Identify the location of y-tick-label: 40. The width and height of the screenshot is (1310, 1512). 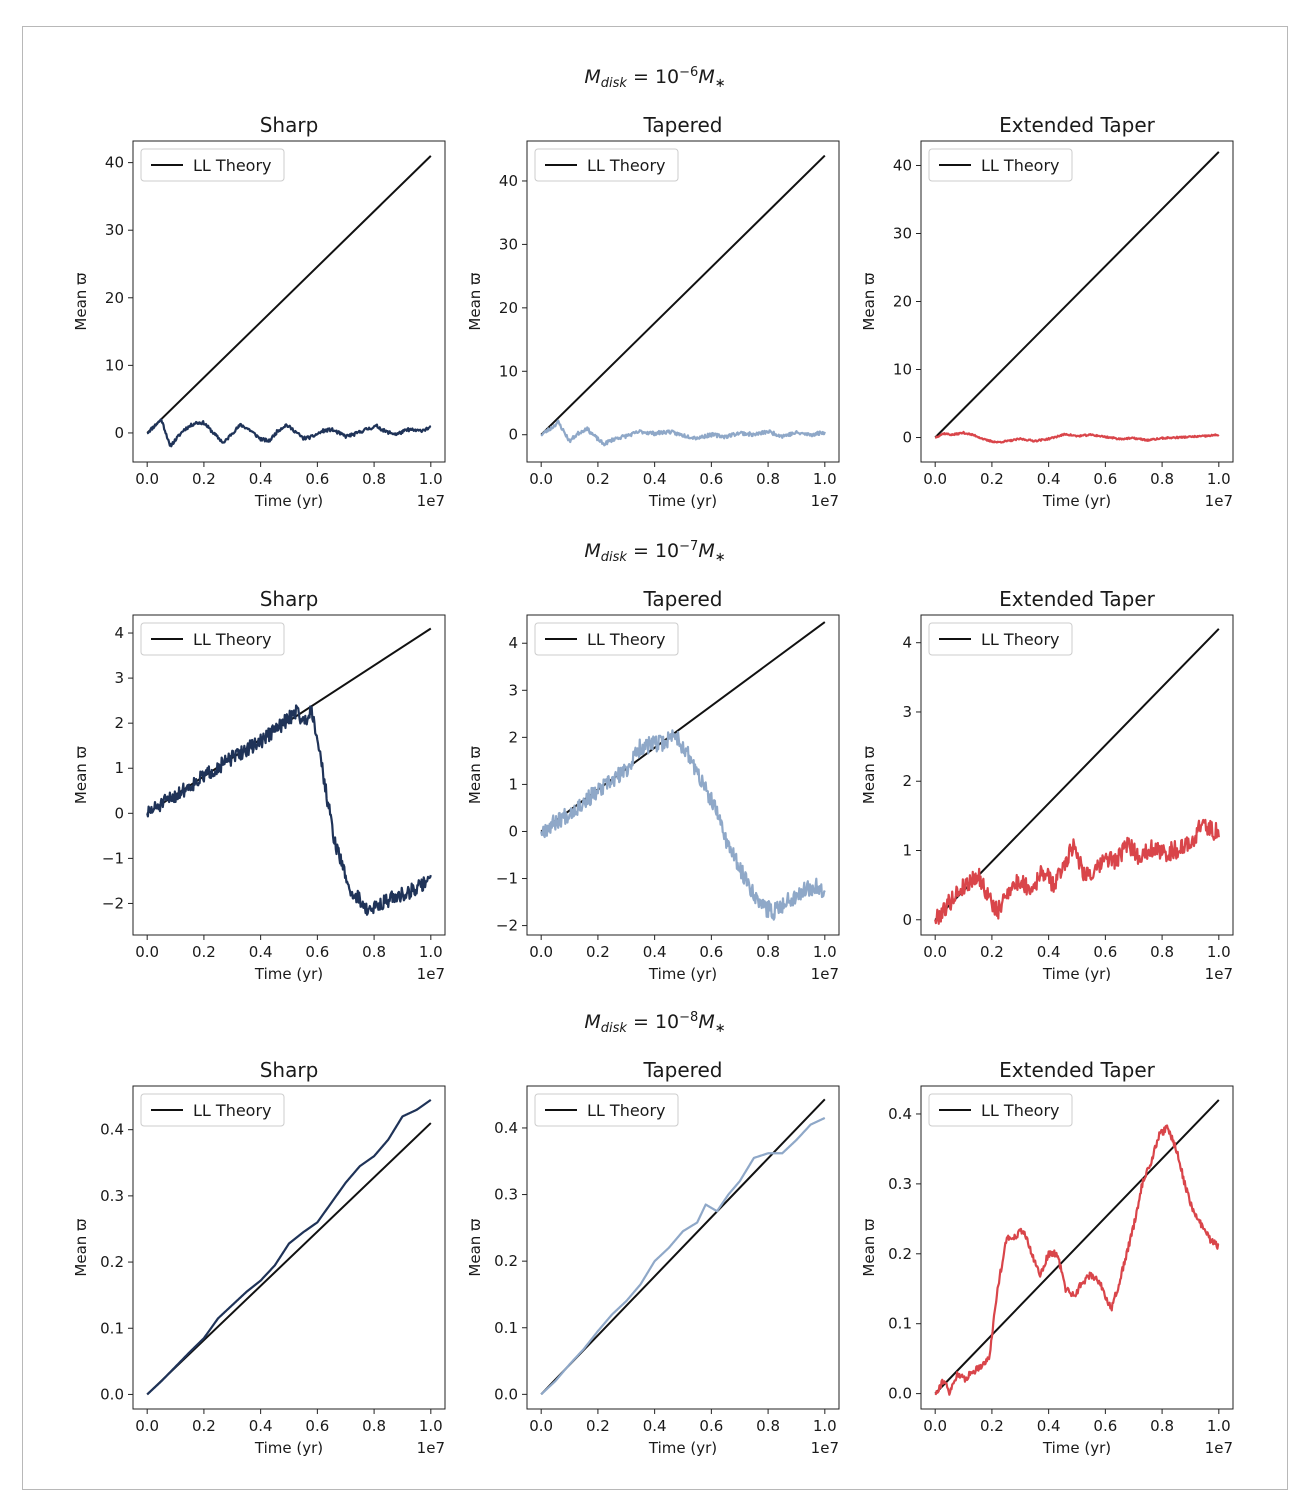
(114, 163).